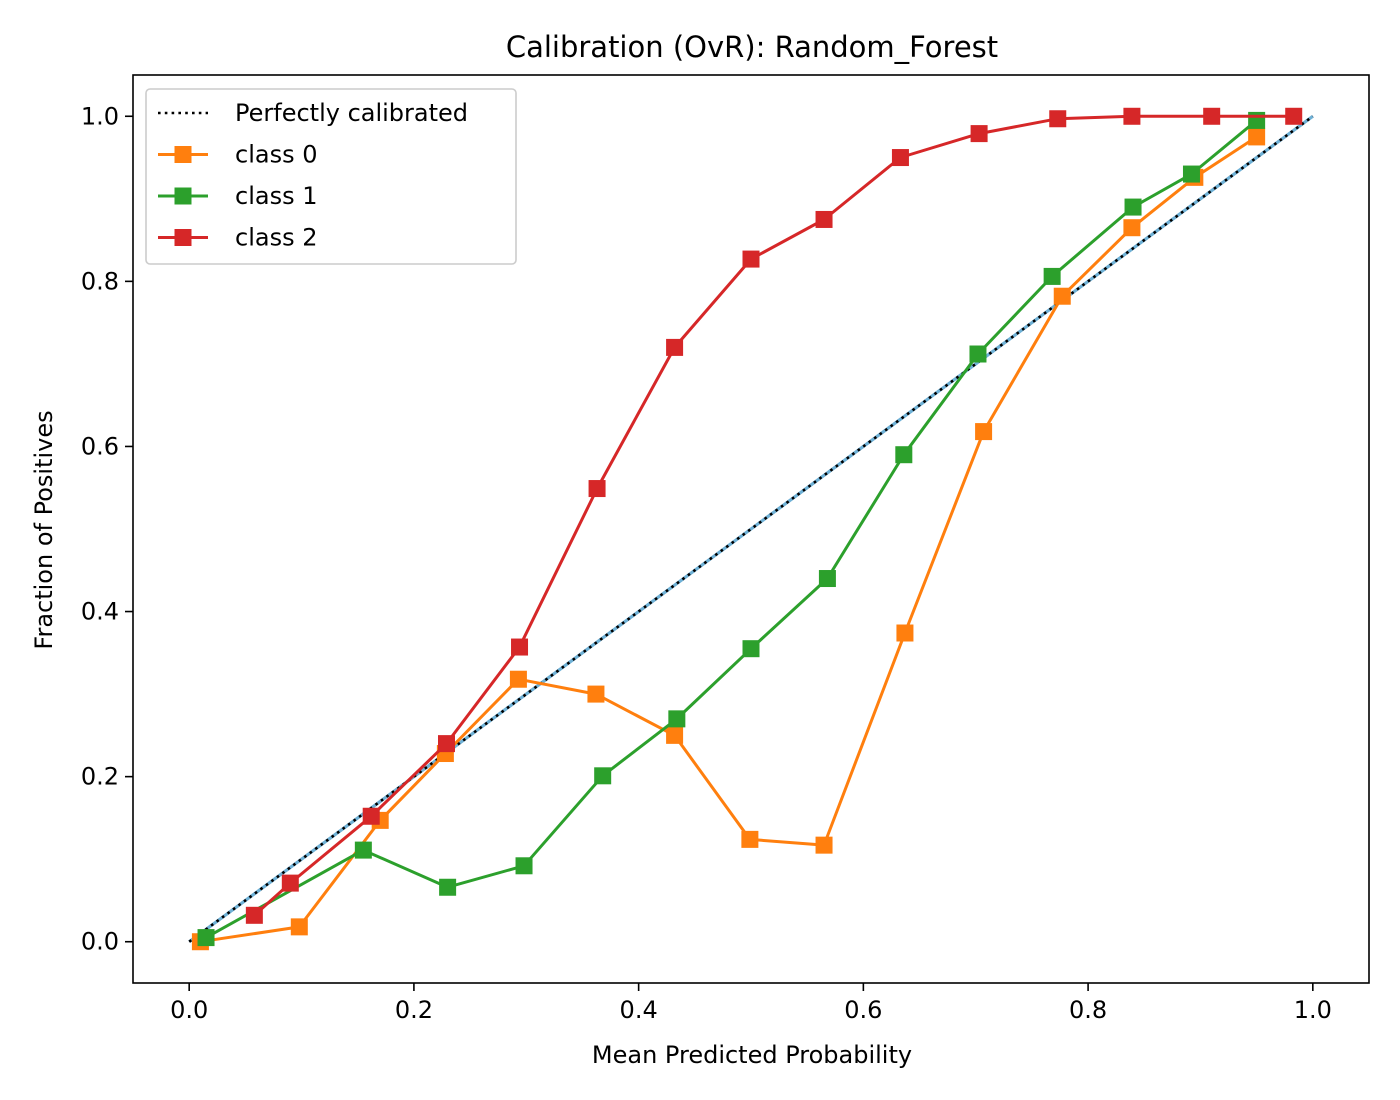 The image size is (1400, 1100). What do you see at coordinates (107, 529) in the screenshot?
I see `y-axis-ticks: 0.0 0.2 0.4 0.6 0.8 1.0` at bounding box center [107, 529].